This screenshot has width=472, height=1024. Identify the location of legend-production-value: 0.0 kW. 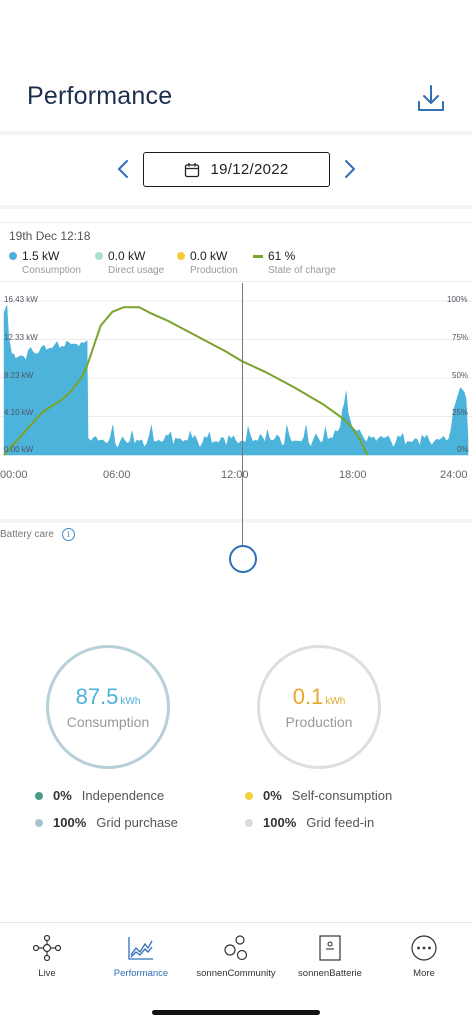
(209, 256).